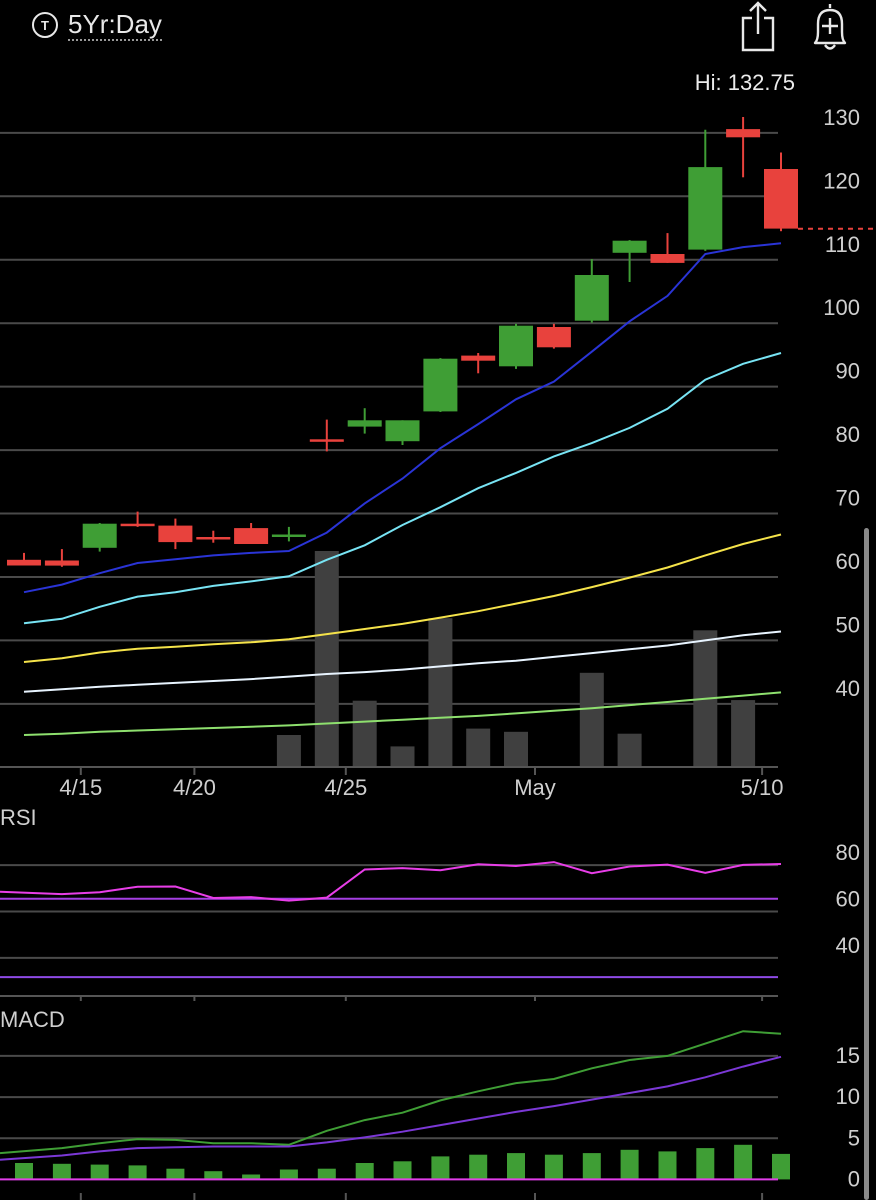  Describe the element at coordinates (848, 688) in the screenshot. I see `y-tick-label: 40` at that location.